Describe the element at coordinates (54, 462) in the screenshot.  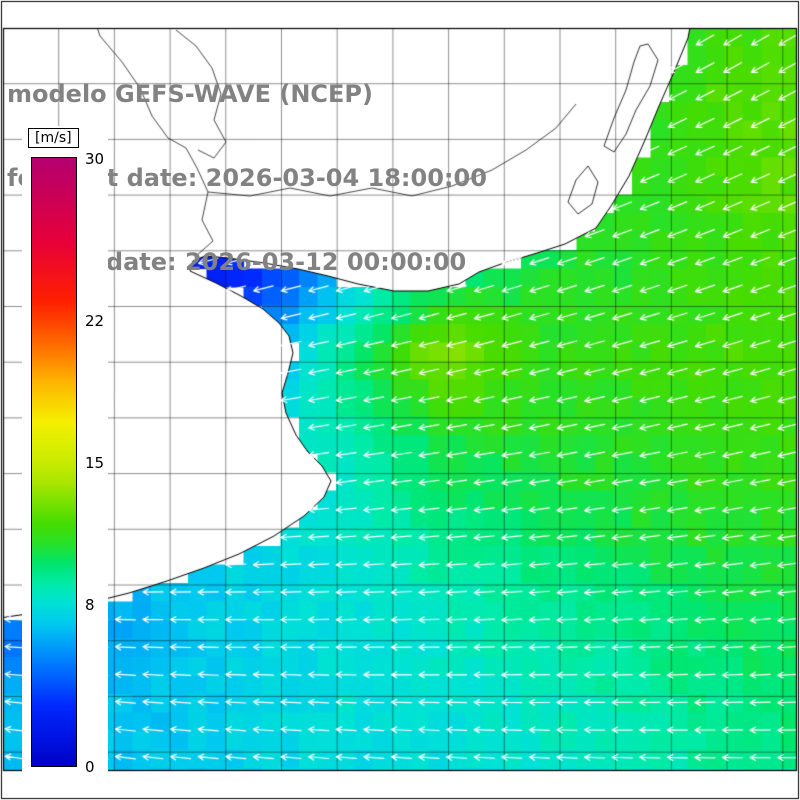
I see `colorbar-gradient` at that location.